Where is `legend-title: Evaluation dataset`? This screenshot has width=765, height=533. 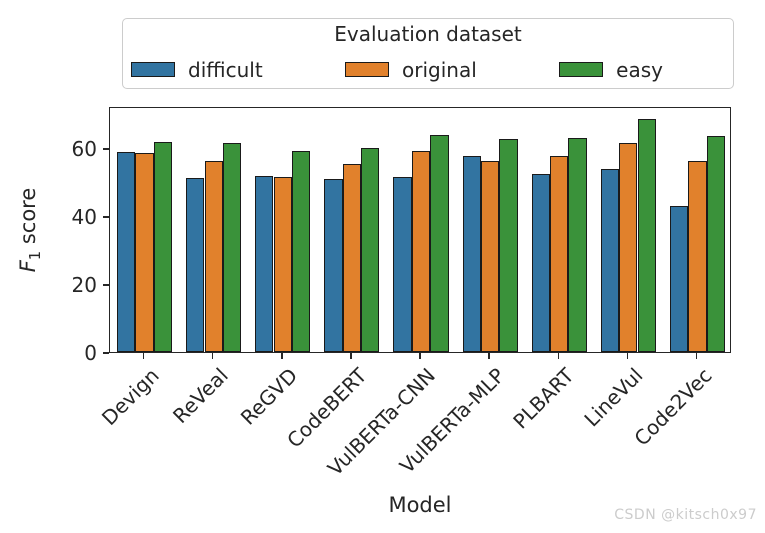 legend-title: Evaluation dataset is located at coordinates (428, 34).